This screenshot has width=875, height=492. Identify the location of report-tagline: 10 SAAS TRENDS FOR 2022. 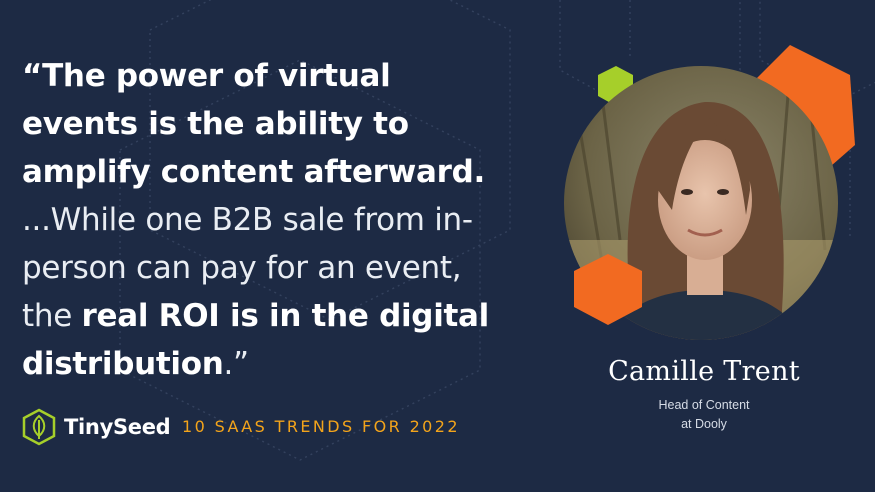
(321, 426).